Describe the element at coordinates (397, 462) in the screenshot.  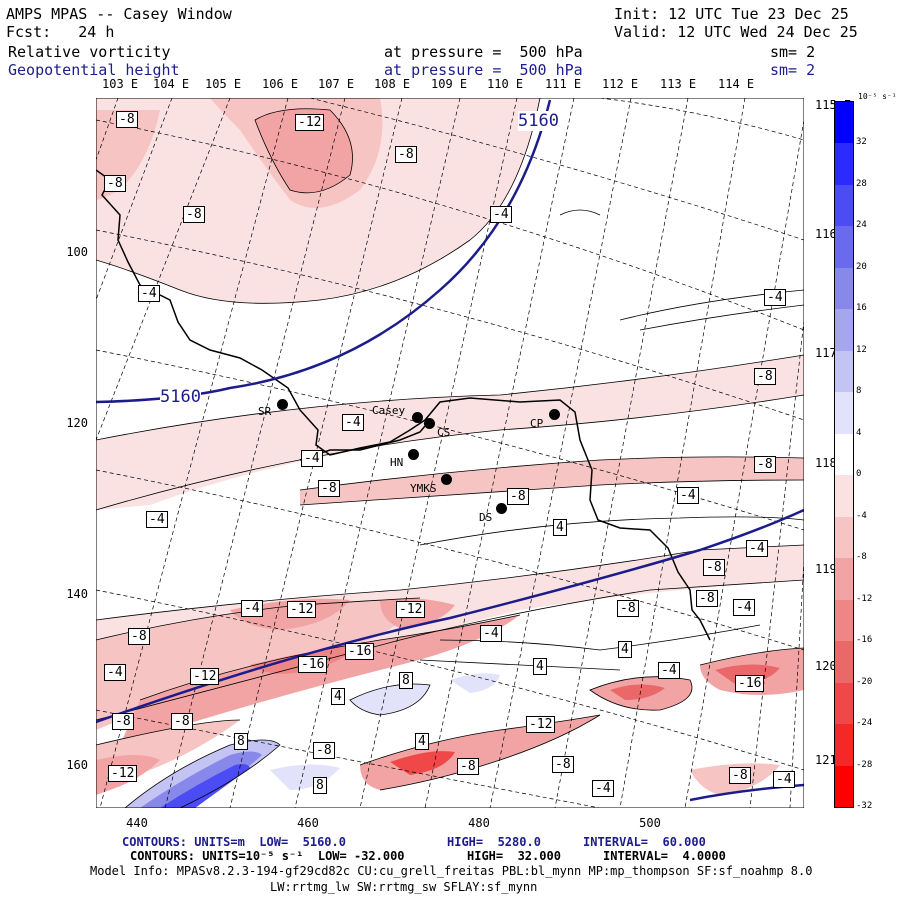
I see `station-label: HN` at that location.